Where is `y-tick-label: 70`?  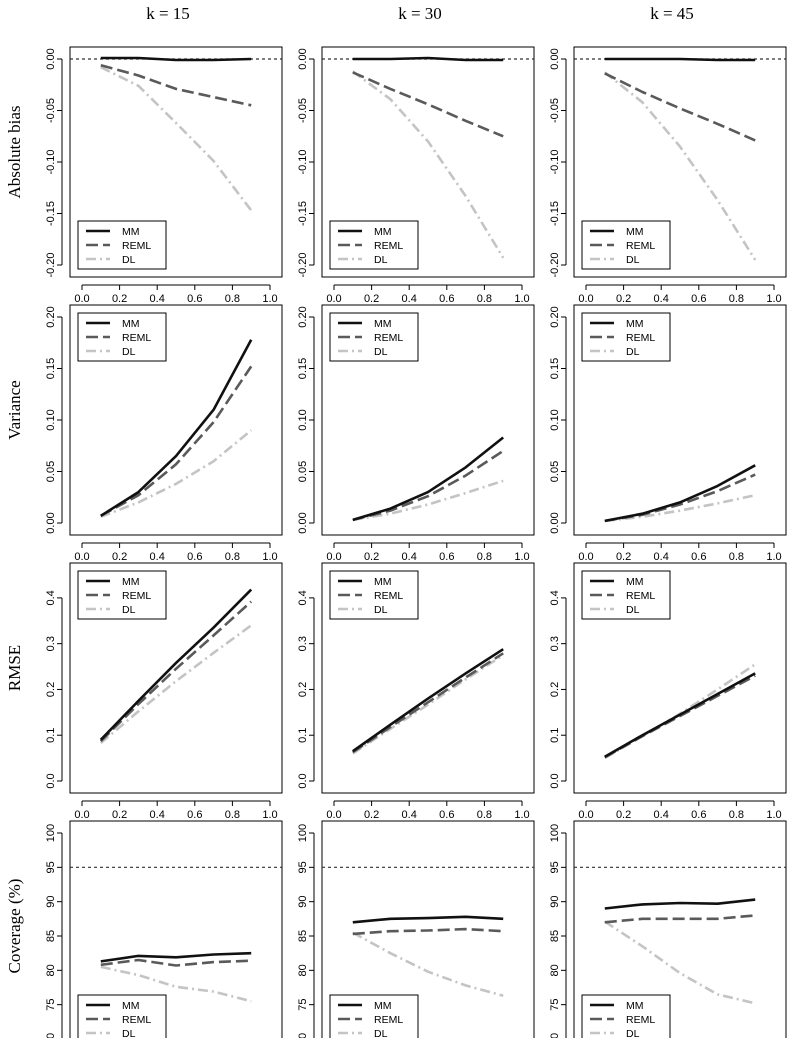 y-tick-label: 70 is located at coordinates (555, 1035).